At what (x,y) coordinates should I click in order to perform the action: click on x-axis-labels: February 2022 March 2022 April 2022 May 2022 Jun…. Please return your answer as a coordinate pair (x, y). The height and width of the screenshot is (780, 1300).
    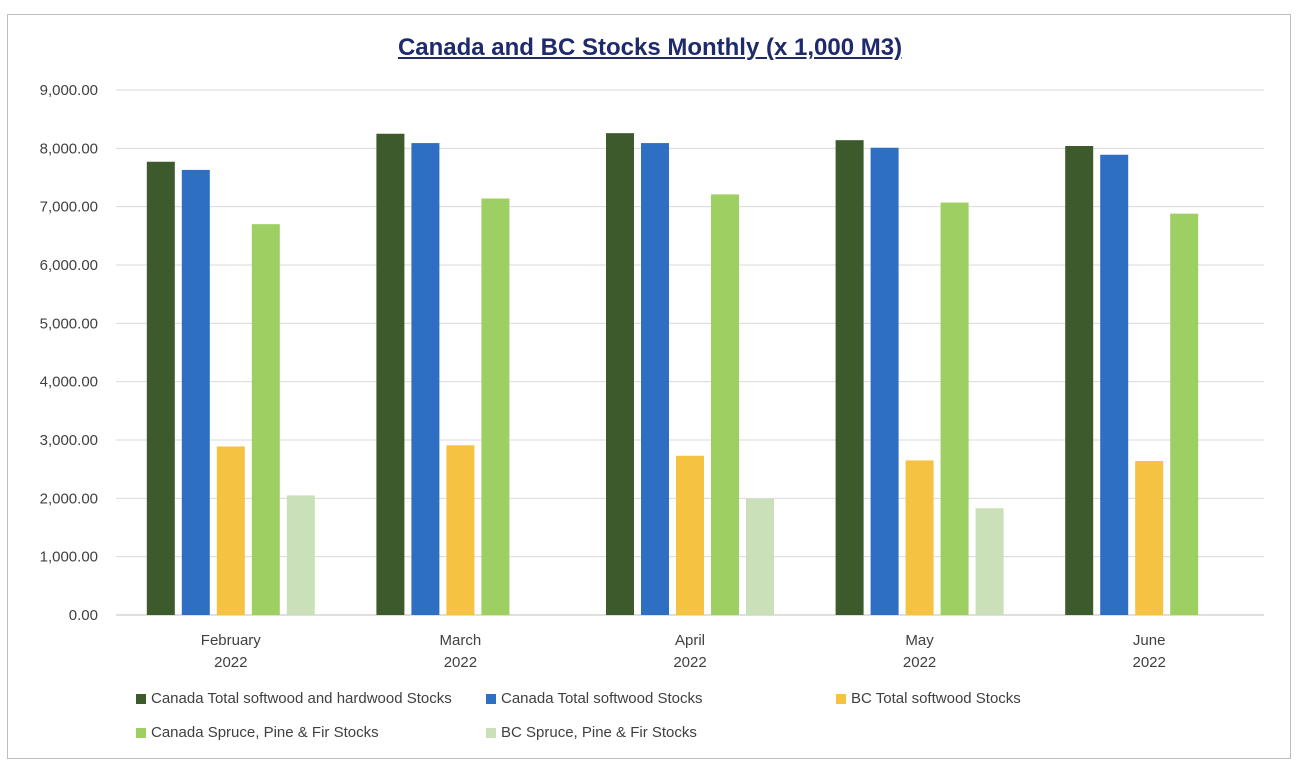
    Looking at the image, I should click on (683, 651).